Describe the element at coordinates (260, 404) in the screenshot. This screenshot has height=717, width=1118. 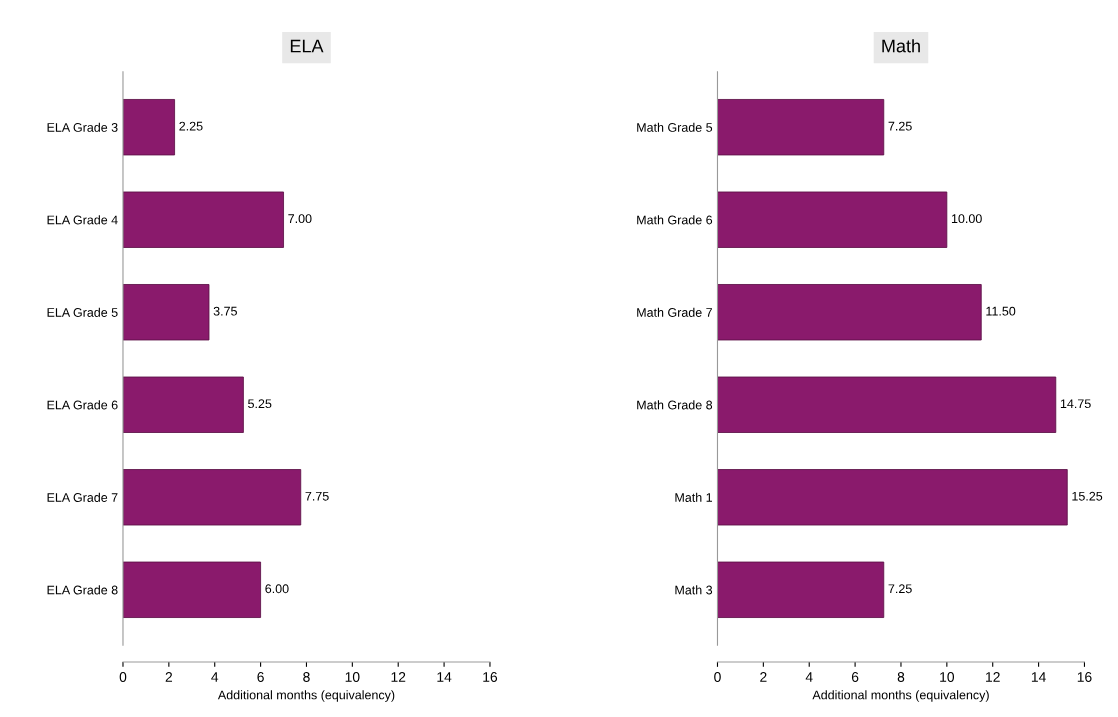
I see `data-label: 5.25` at that location.